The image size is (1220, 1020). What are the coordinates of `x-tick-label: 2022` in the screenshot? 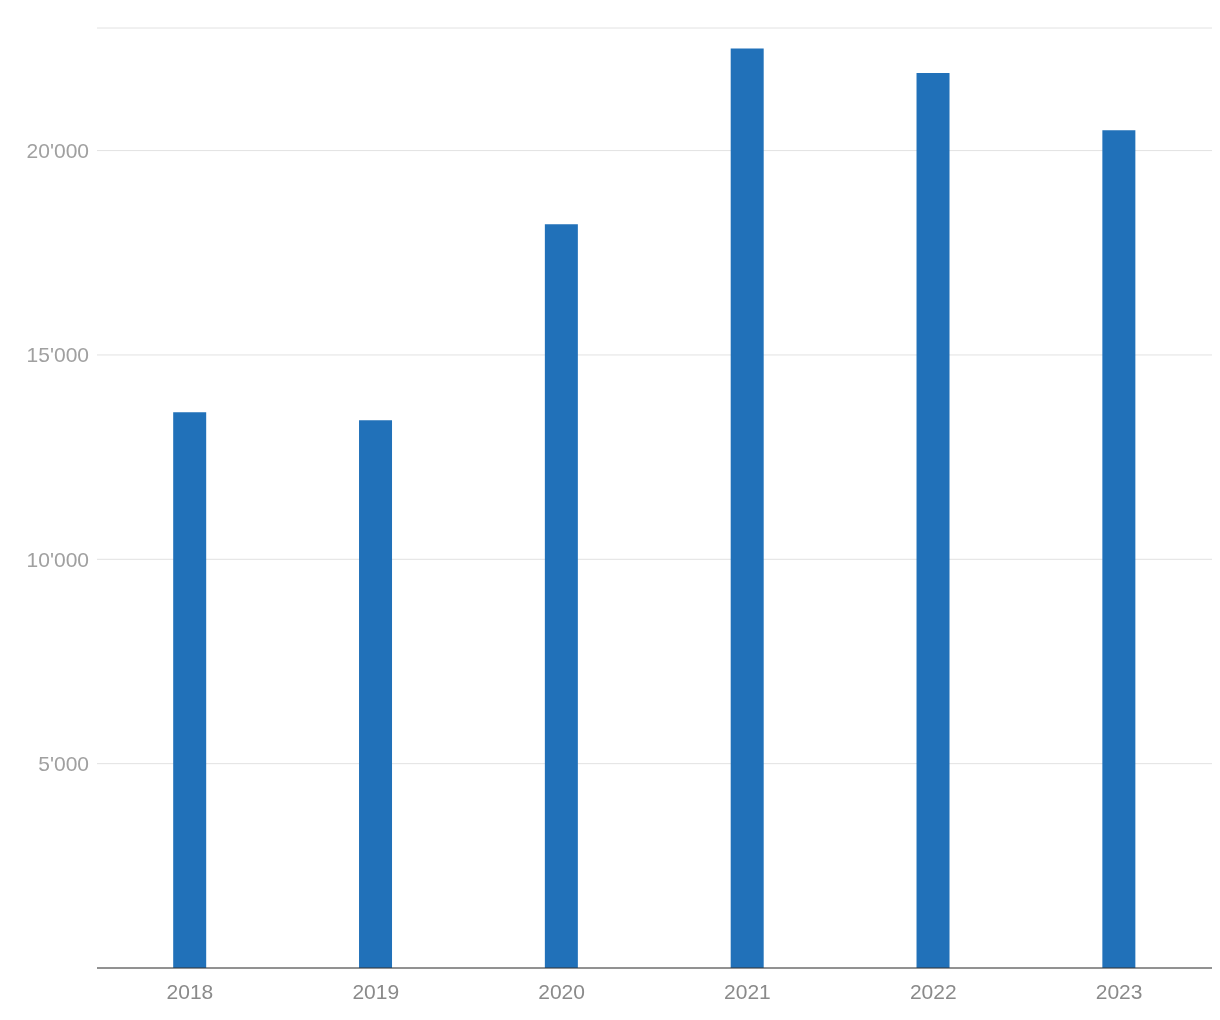 It's located at (933, 991).